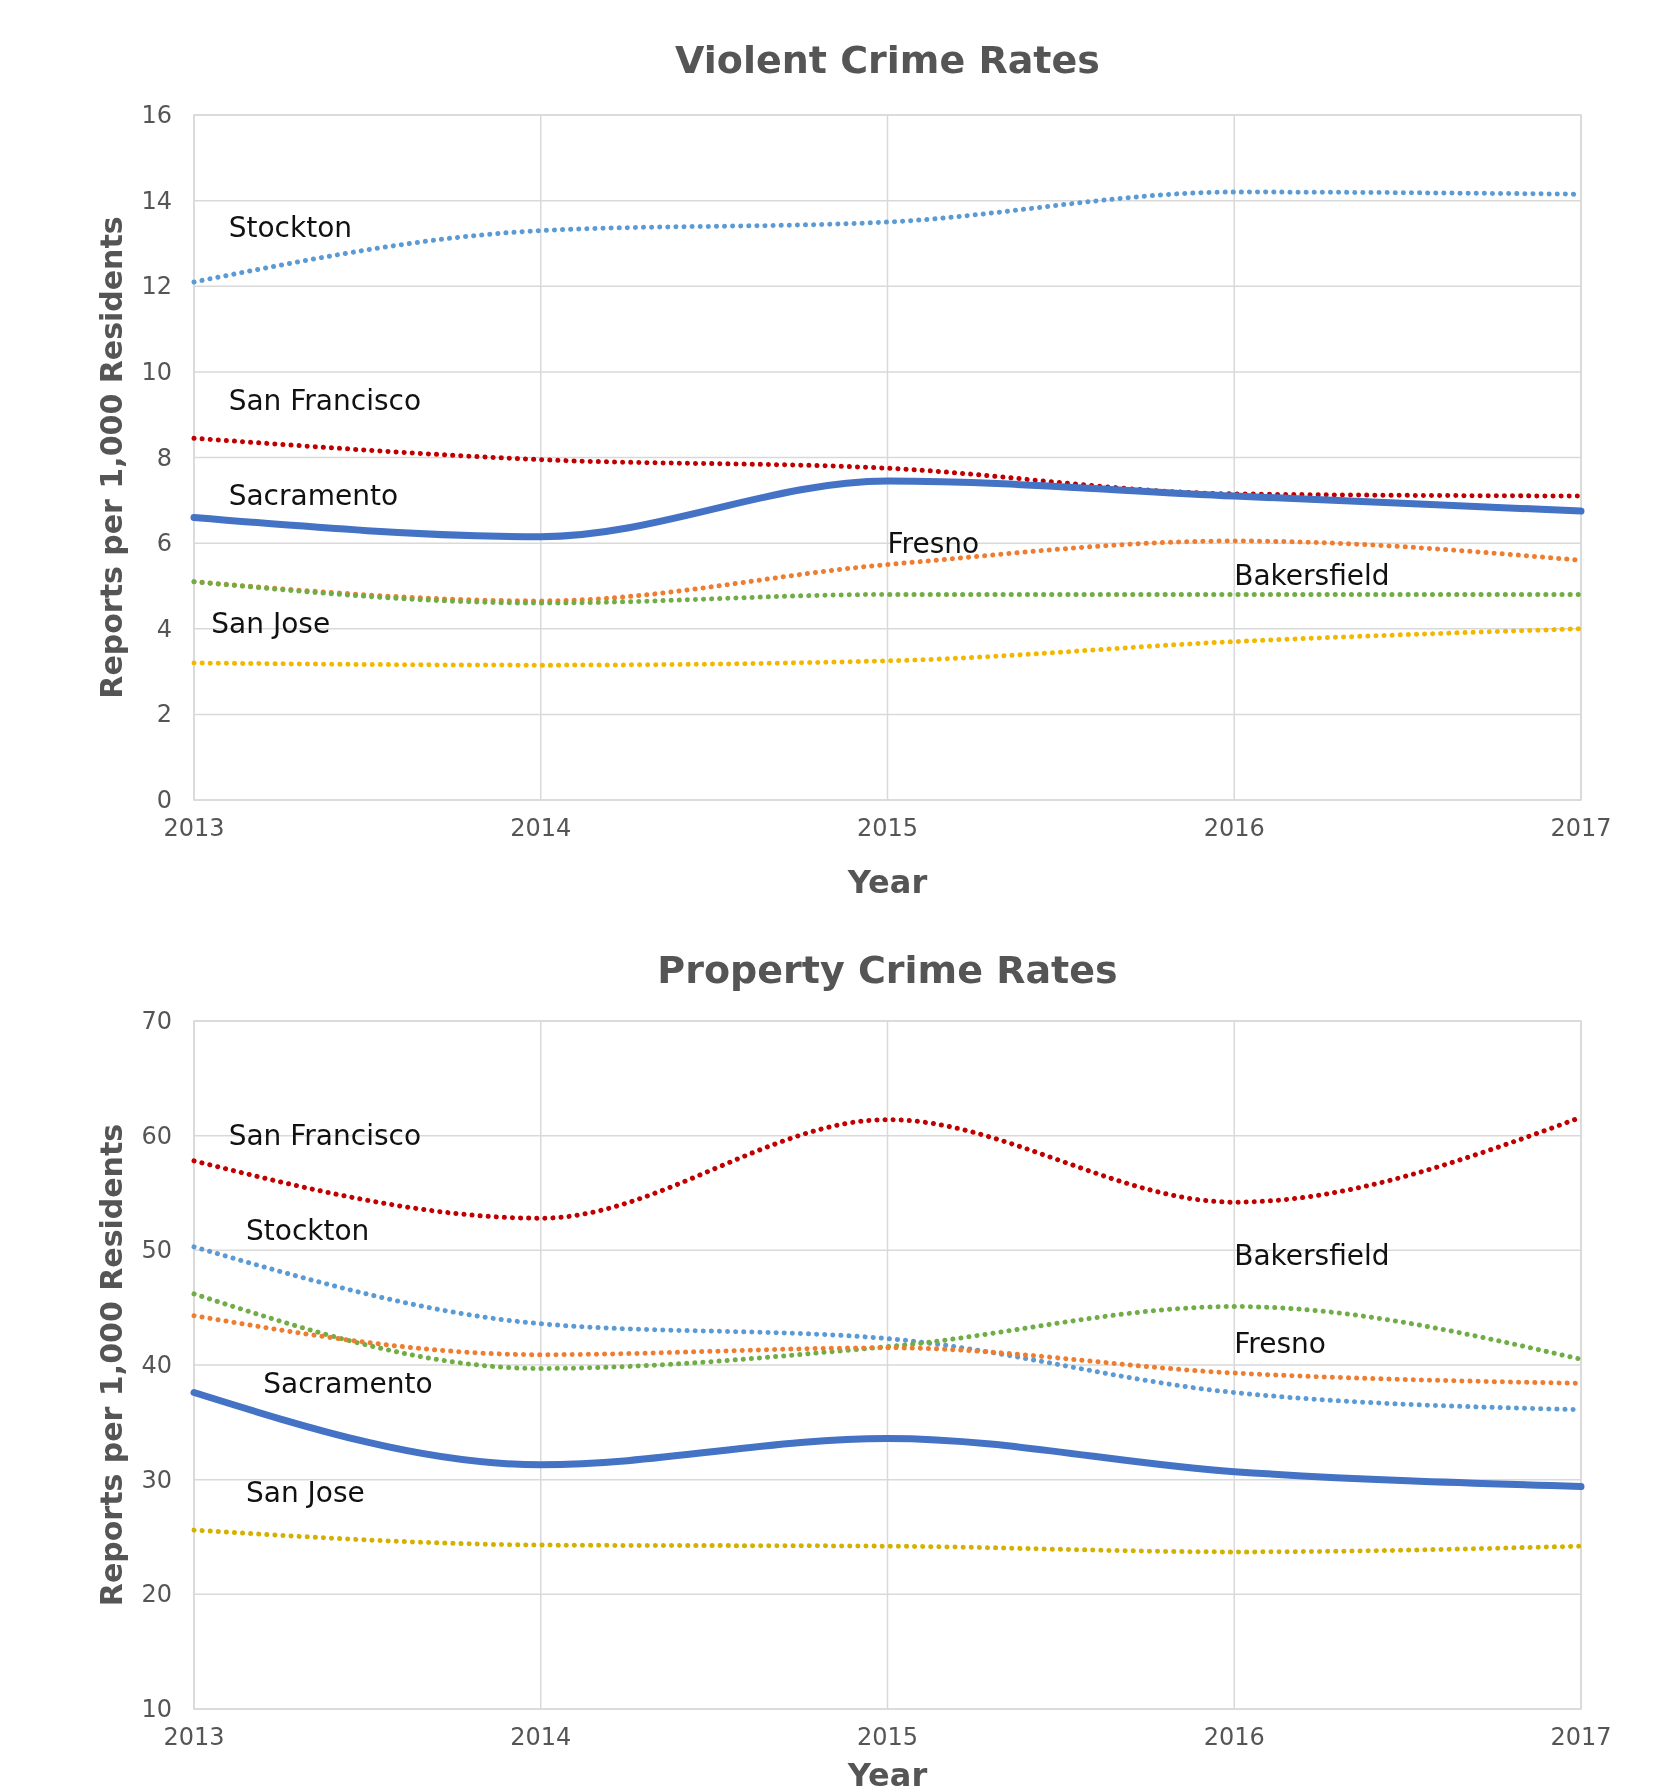 Image resolution: width=1660 pixels, height=1790 pixels. Describe the element at coordinates (156, 1135) in the screenshot. I see `y-tick-label: 60` at that location.